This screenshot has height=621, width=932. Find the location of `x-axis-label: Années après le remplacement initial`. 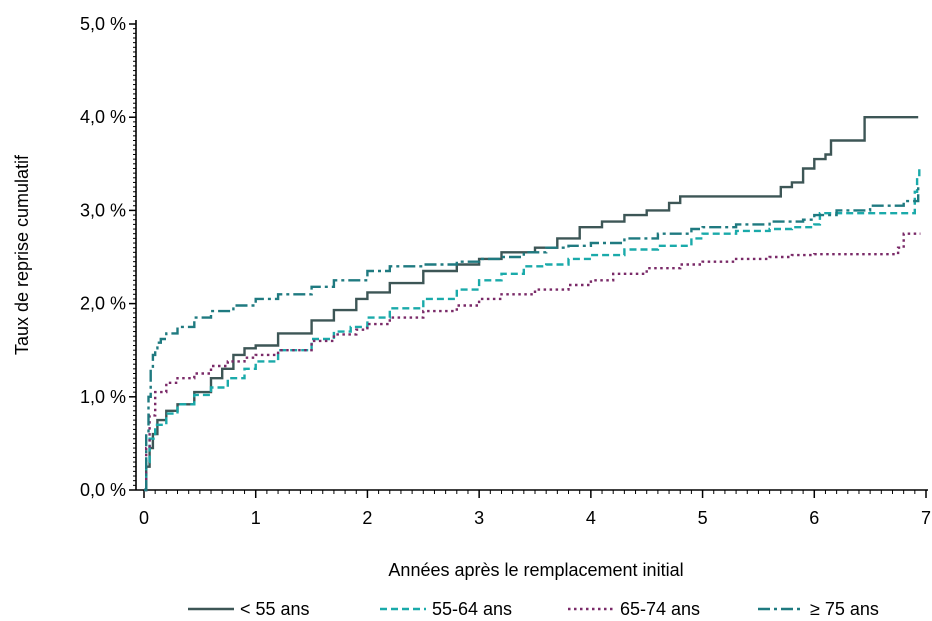

x-axis-label: Années après le remplacement initial is located at coordinates (535, 570).